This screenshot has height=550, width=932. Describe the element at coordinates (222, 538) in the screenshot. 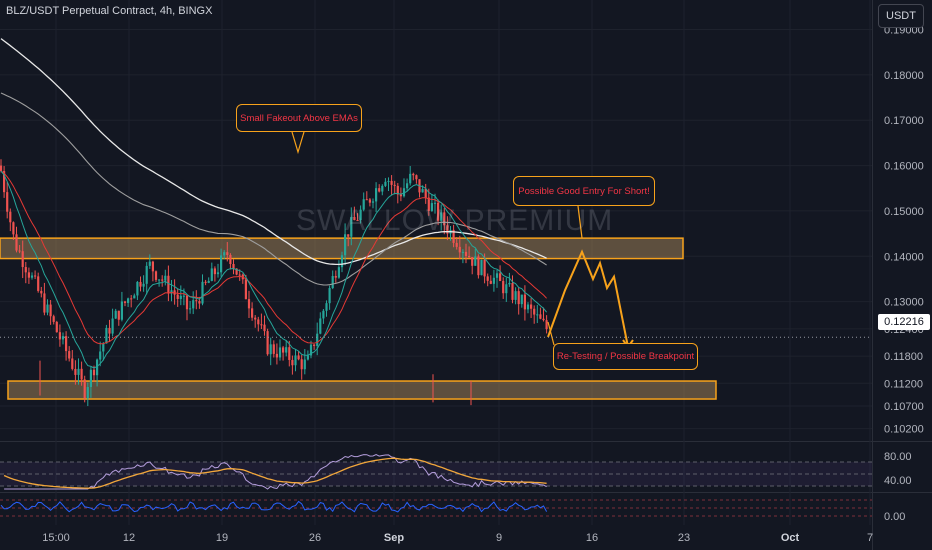

I see `time-tick-label: 19` at that location.